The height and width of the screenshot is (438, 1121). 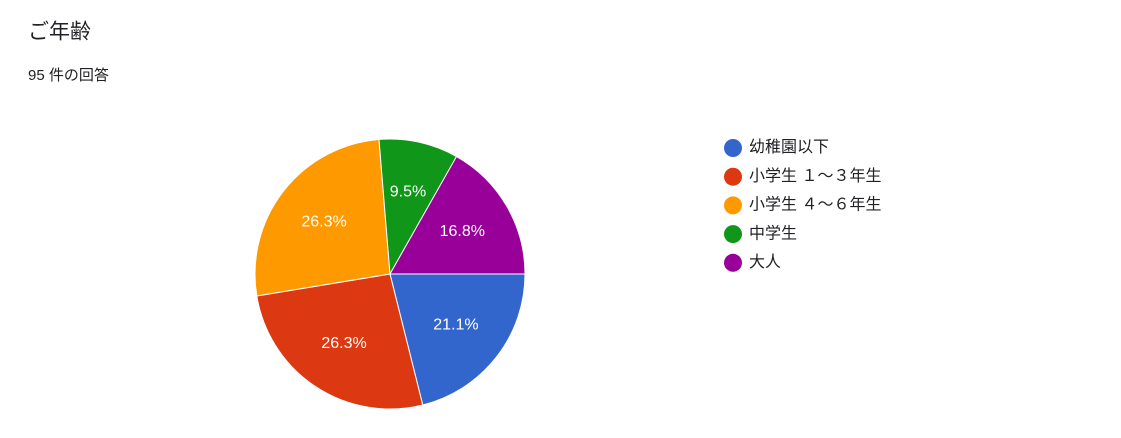 I want to click on slice-label: 16.8%, so click(x=462, y=231).